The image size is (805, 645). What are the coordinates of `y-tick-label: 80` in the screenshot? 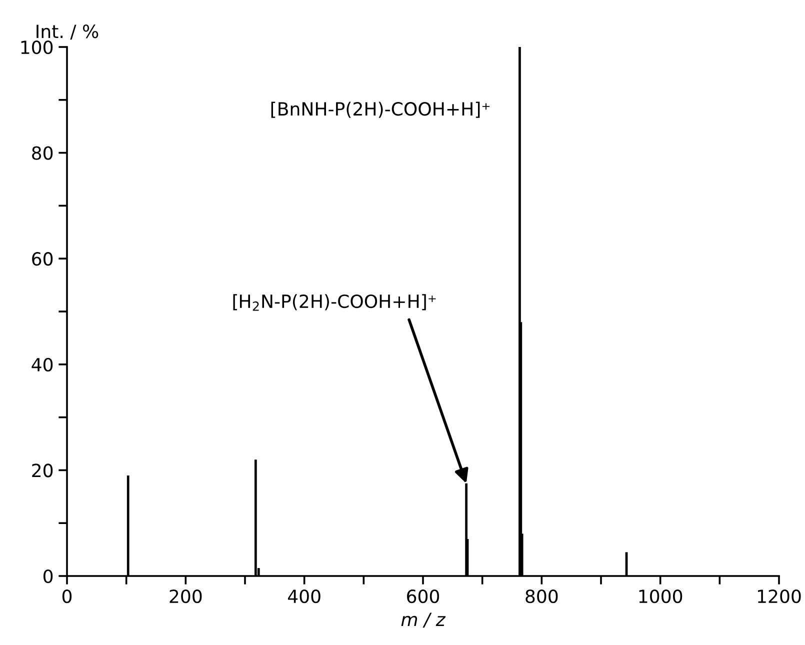 It's located at (42, 153).